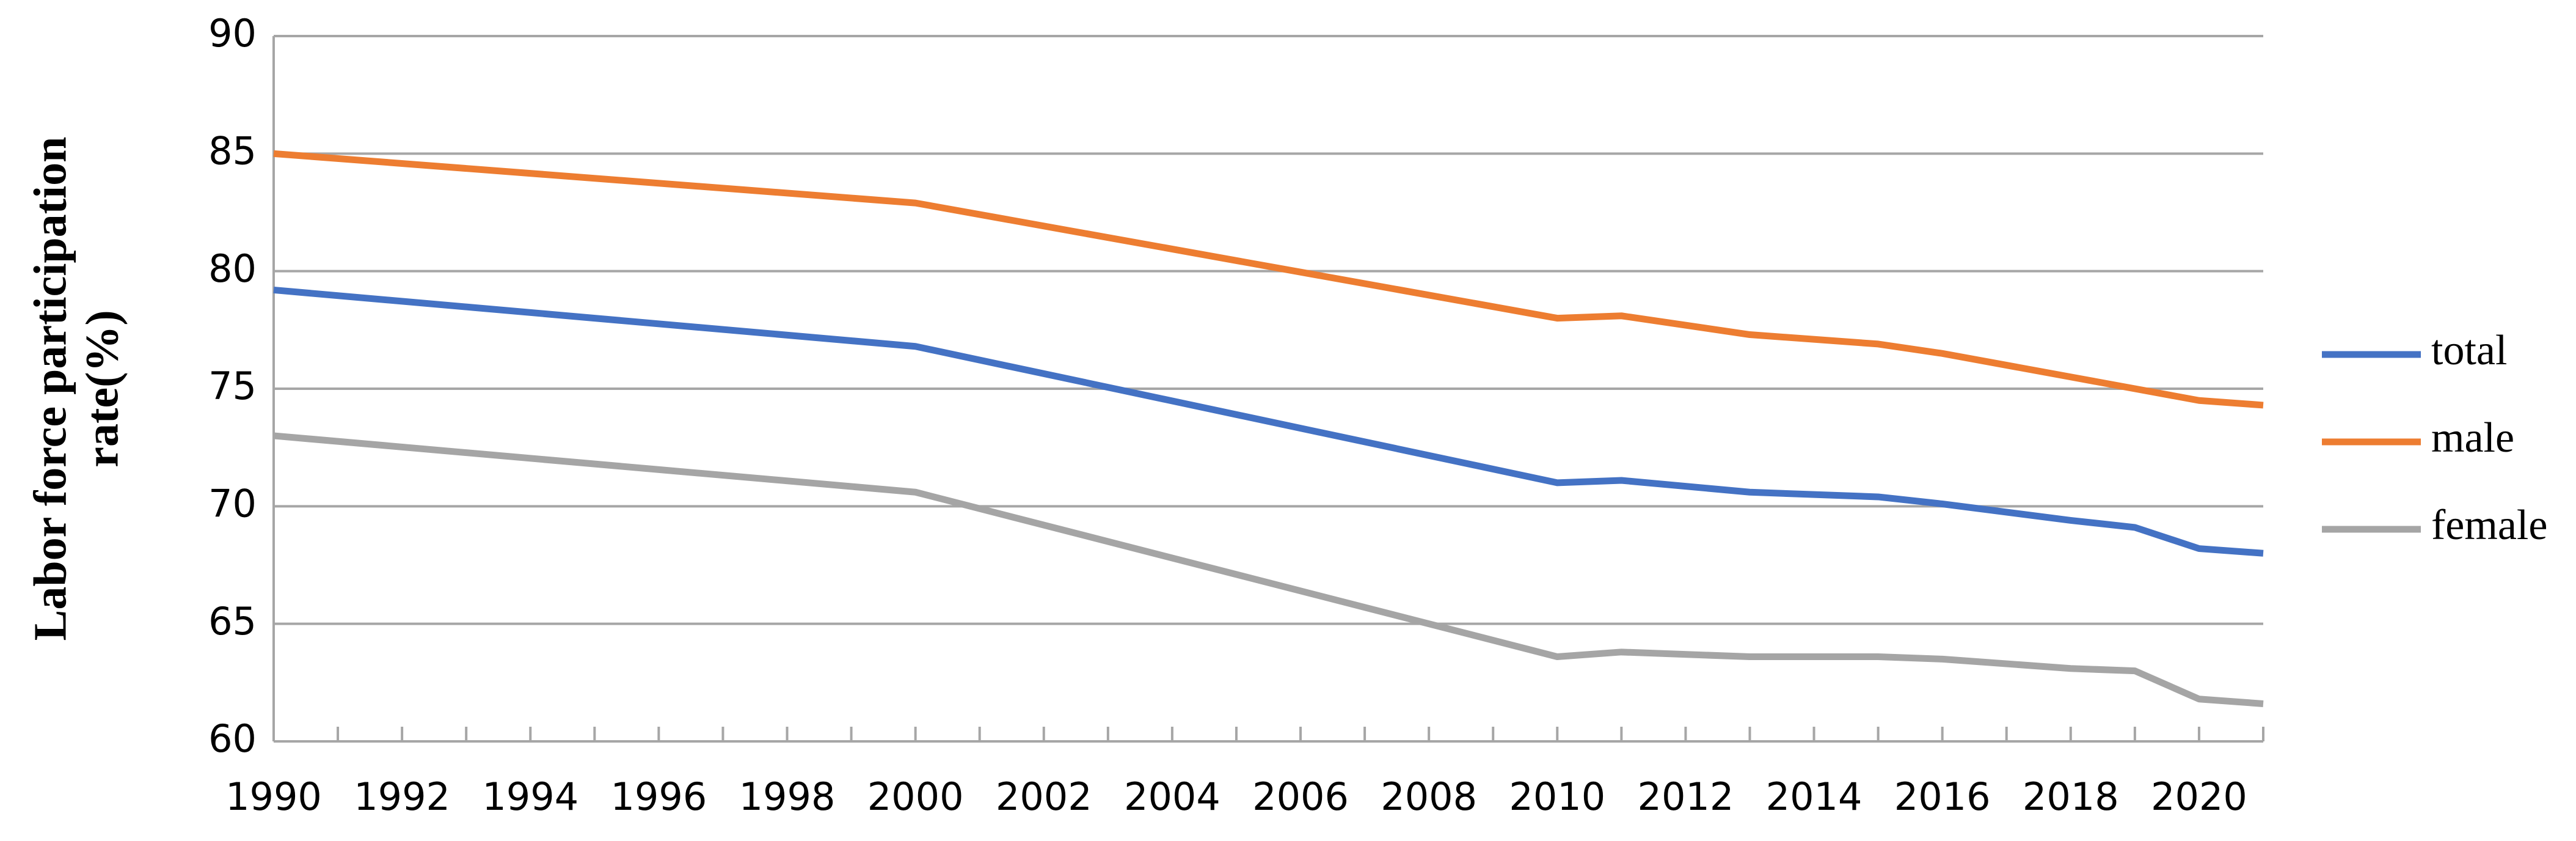  I want to click on x-tick-label: 2002, so click(1044, 796).